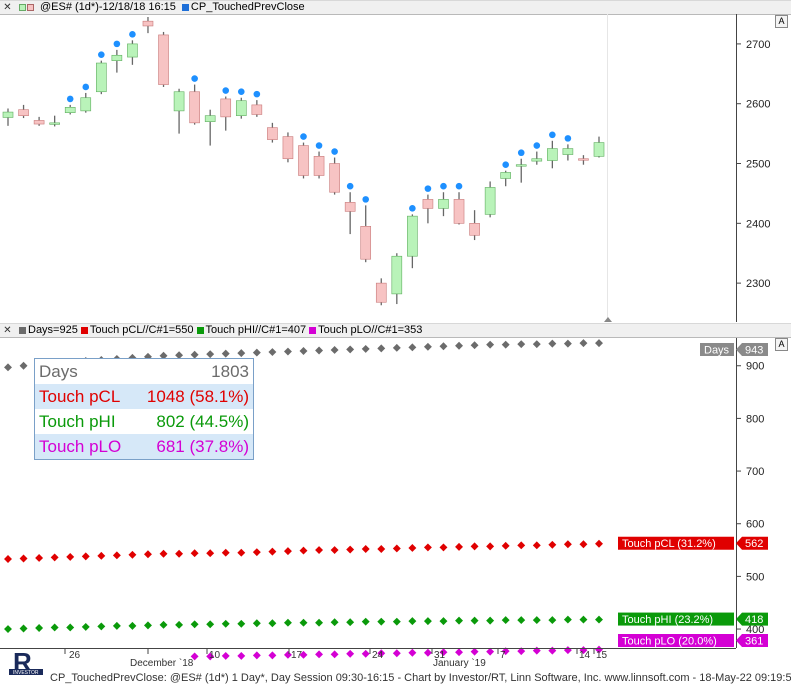 The width and height of the screenshot is (791, 688). What do you see at coordinates (141, 330) in the screenshot?
I see `legend-pcl: Touch pCL//C#1=550` at bounding box center [141, 330].